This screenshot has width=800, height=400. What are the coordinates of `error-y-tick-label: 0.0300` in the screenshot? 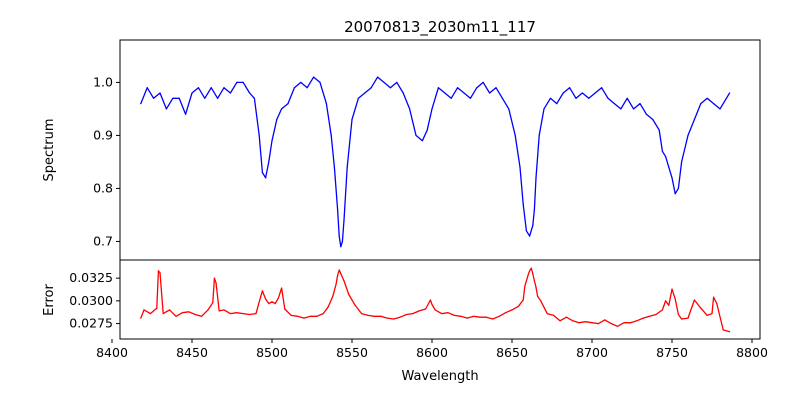 It's located at (91, 300).